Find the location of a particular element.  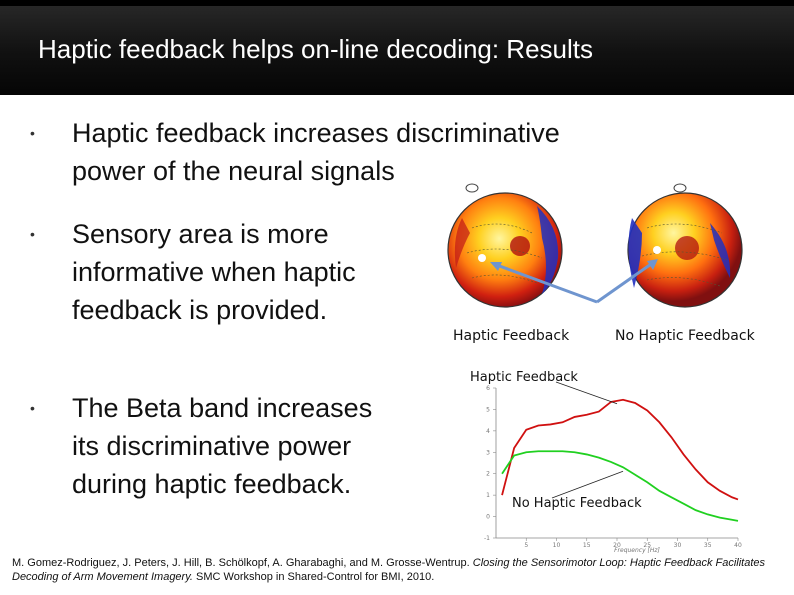

x-tick-label: 35 is located at coordinates (708, 545).